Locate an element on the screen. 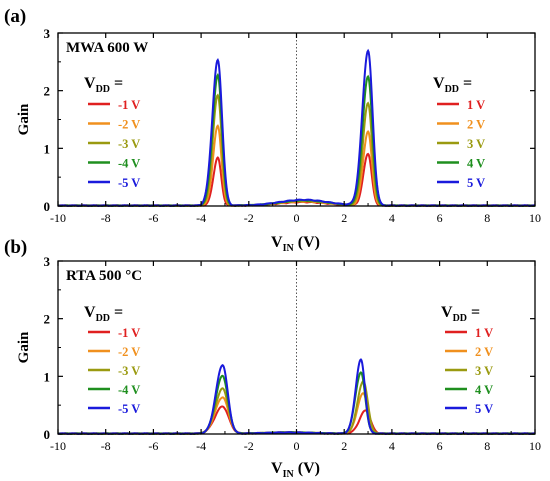 The image size is (550, 481). panel-annotation: RTA 500 °C is located at coordinates (104, 276).